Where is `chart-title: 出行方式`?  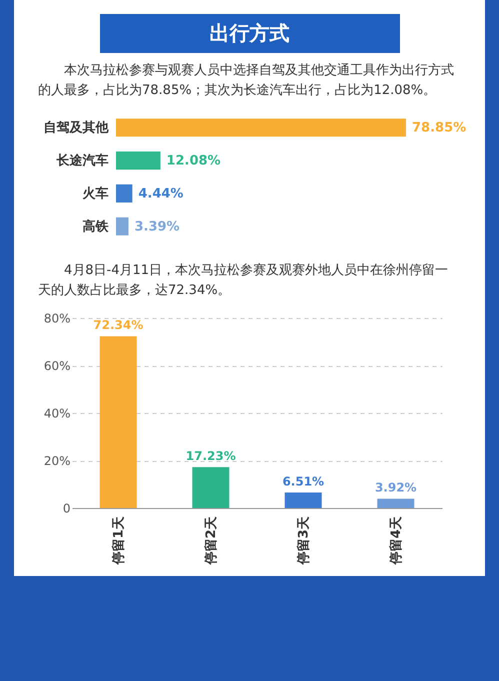
chart-title: 出行方式 is located at coordinates (250, 33).